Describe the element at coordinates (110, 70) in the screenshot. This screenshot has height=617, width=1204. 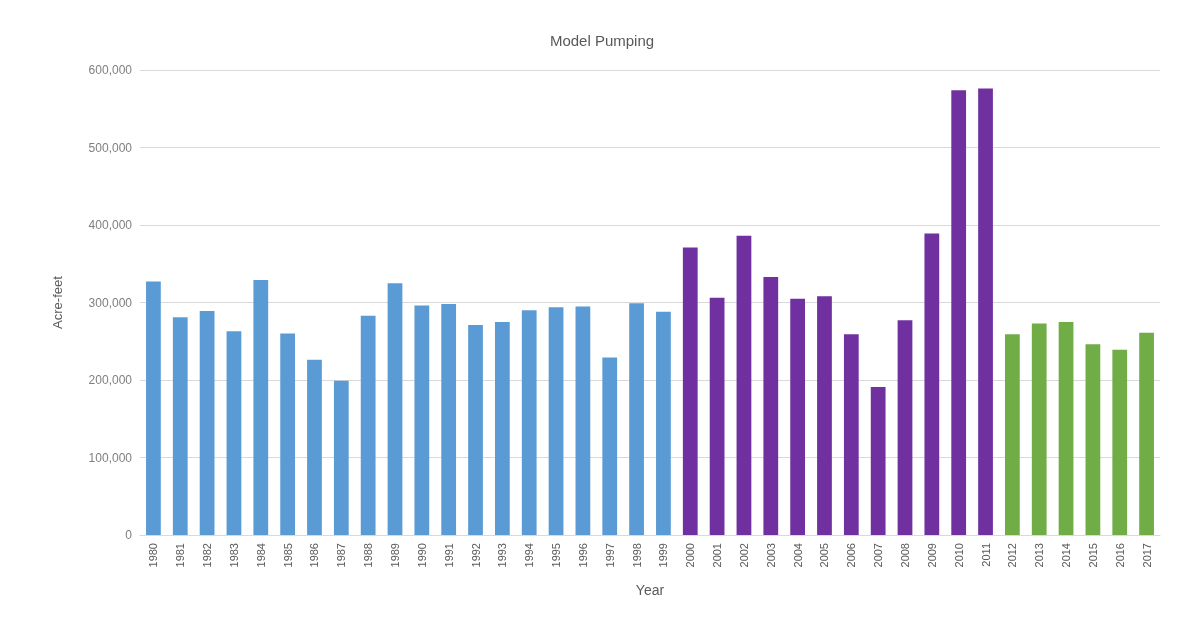
I see `y-tick-label: 600,000` at that location.